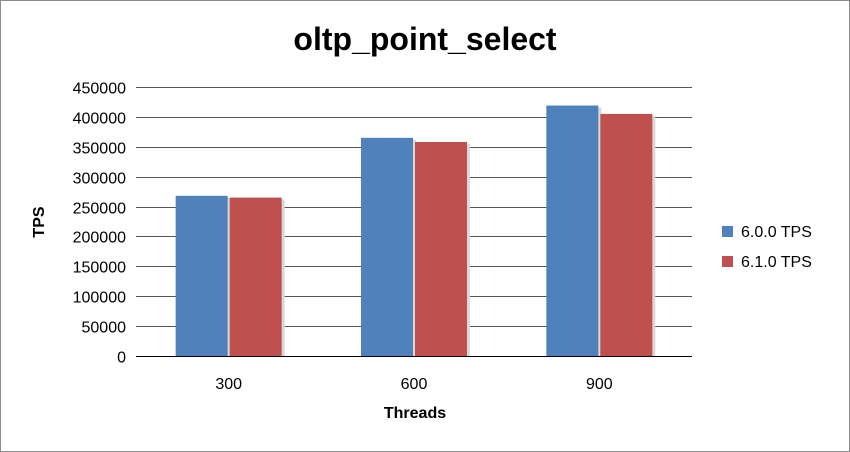 Image resolution: width=850 pixels, height=452 pixels. I want to click on legend-label: 6.0.0 TPS, so click(776, 232).